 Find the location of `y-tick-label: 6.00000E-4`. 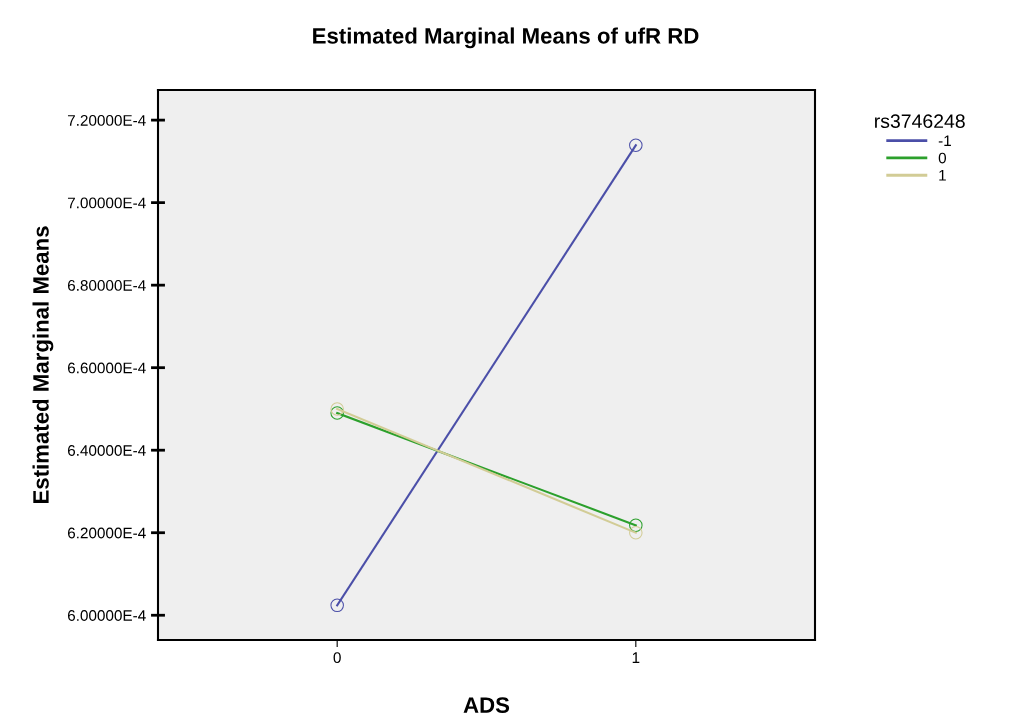

y-tick-label: 6.00000E-4 is located at coordinates (106, 615).